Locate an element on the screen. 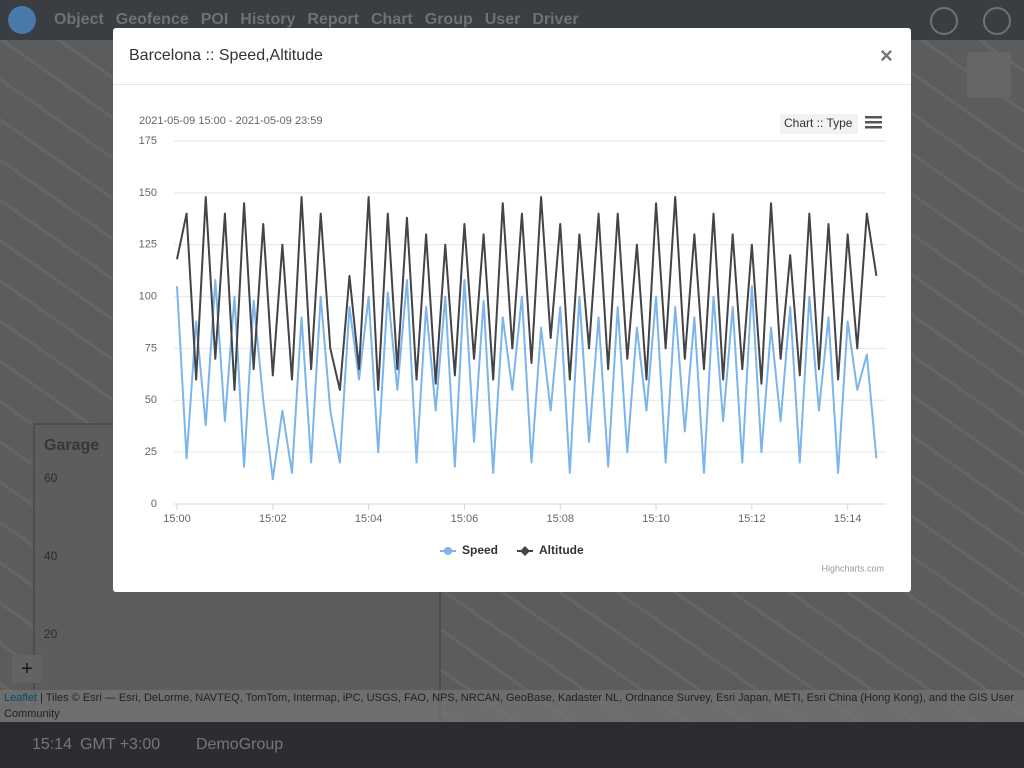 This screenshot has height=768, width=1024. chart-subtitle: 2021-05-09 15:00 - 2021-05-09 23:59 is located at coordinates (230, 121).